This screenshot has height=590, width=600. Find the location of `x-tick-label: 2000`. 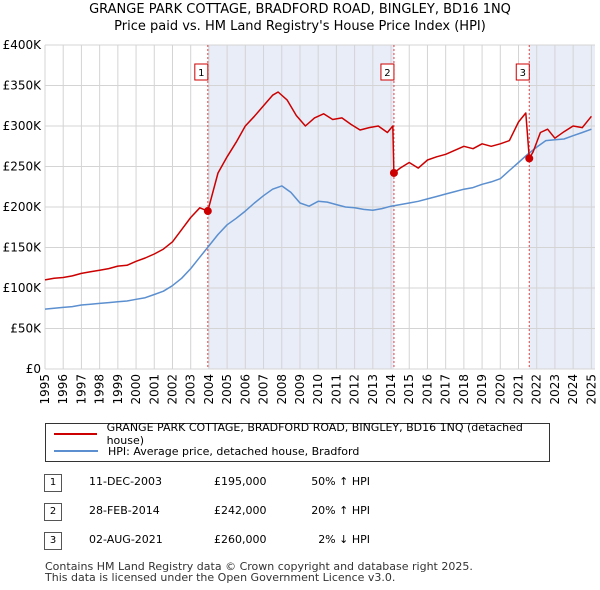

x-tick-label: 2000 is located at coordinates (136, 389).